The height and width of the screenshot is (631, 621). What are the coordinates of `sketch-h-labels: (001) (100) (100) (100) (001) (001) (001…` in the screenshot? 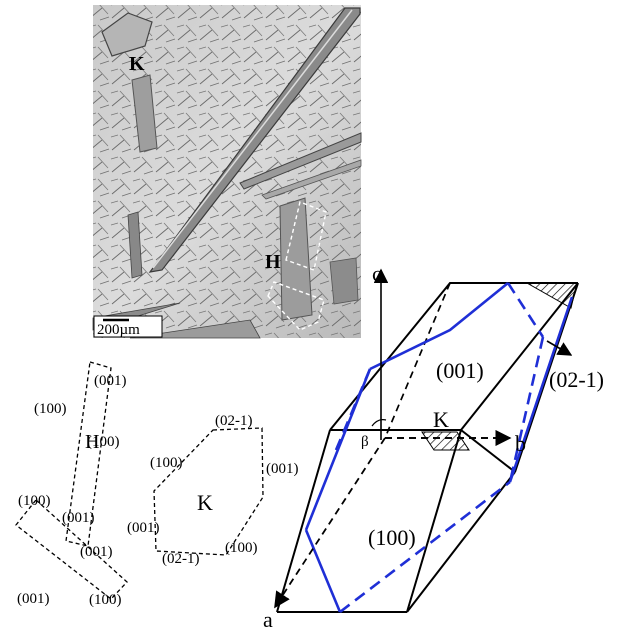 It's located at (72, 490).